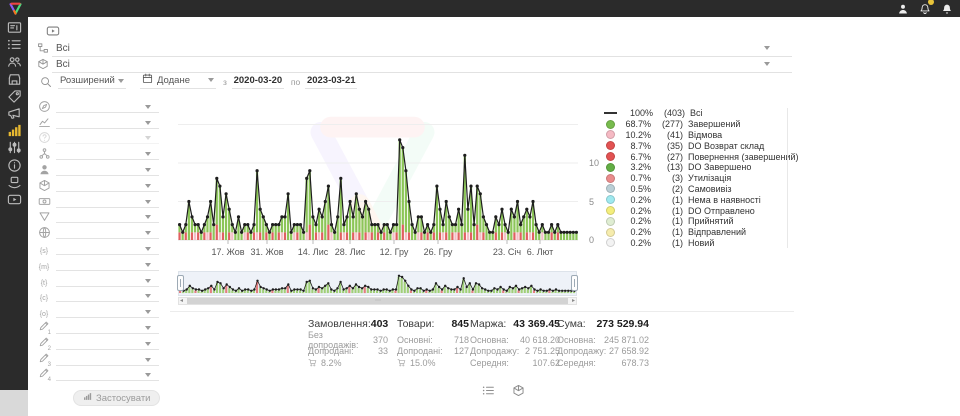 The image size is (960, 416). Describe the element at coordinates (415, 65) in the screenshot. I see `product-filter-select: Всі` at that location.